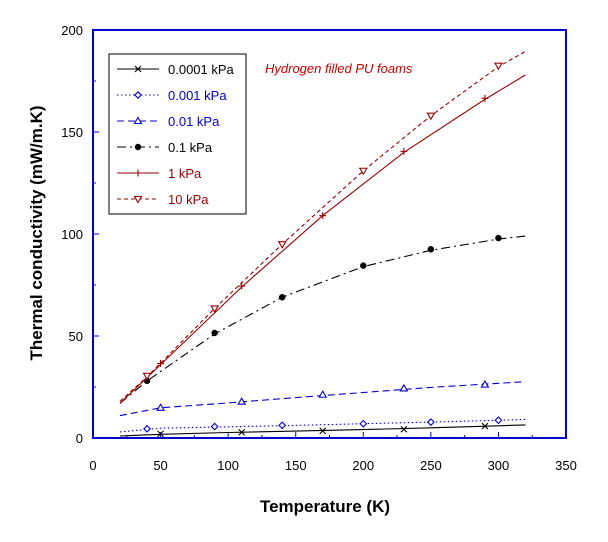 The image size is (608, 542). I want to click on legend-label-5: 10 kPa, so click(188, 199).